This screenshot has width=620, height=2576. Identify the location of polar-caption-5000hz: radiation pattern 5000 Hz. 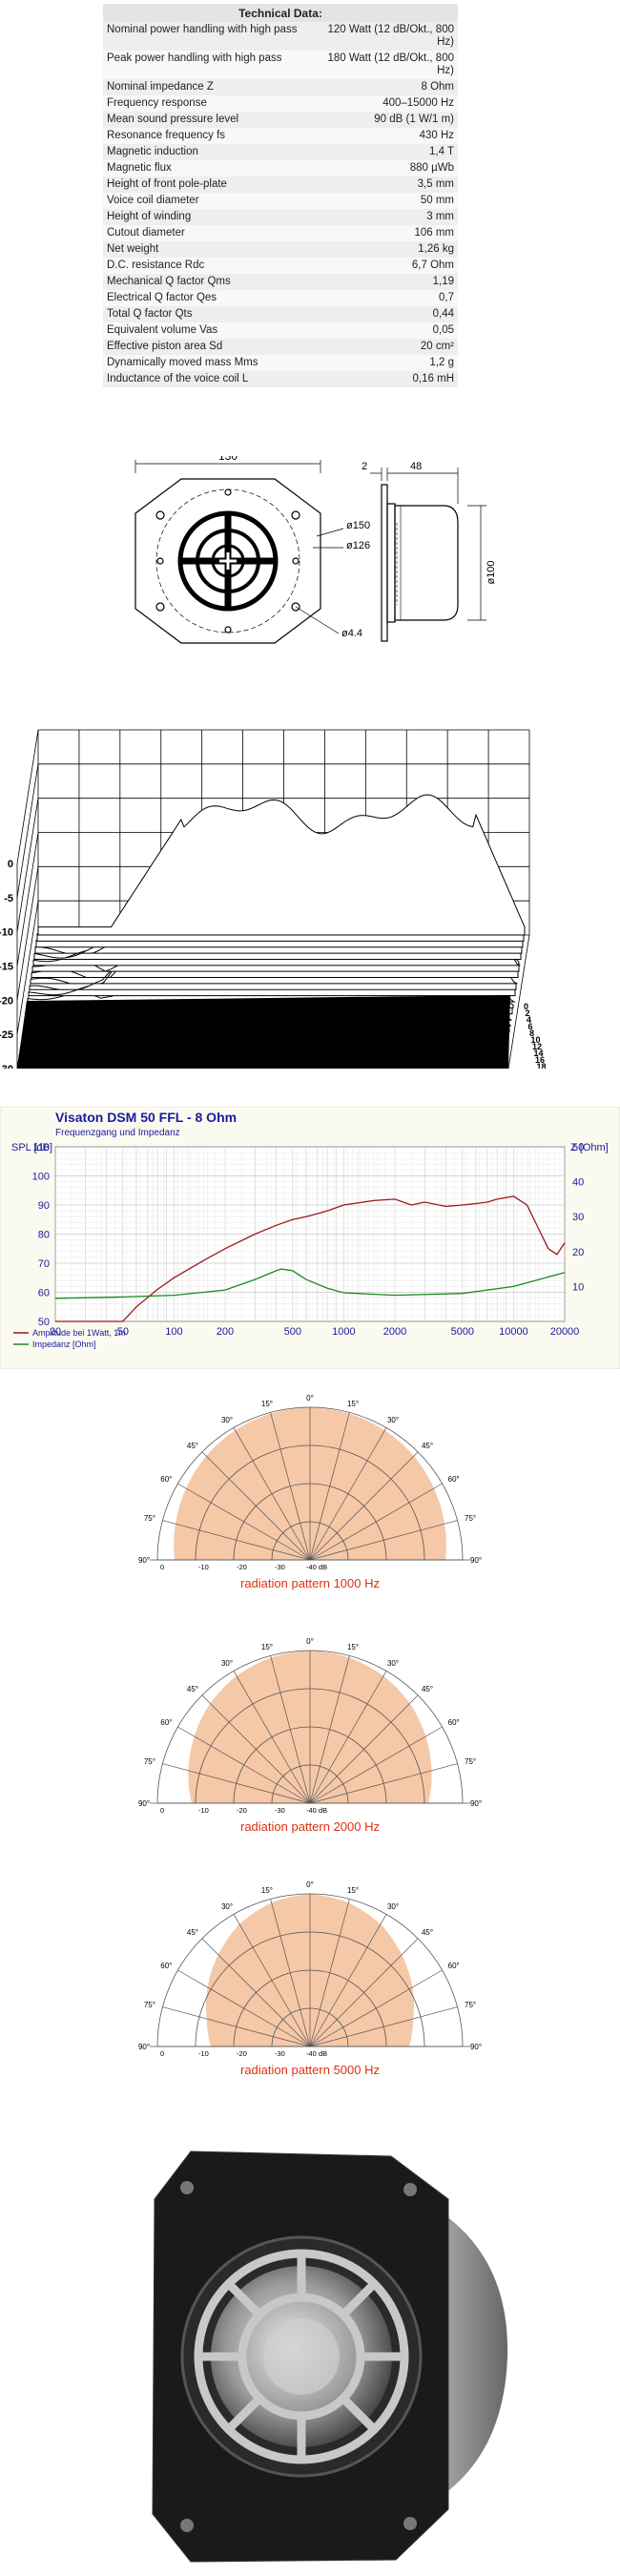
(310, 2070).